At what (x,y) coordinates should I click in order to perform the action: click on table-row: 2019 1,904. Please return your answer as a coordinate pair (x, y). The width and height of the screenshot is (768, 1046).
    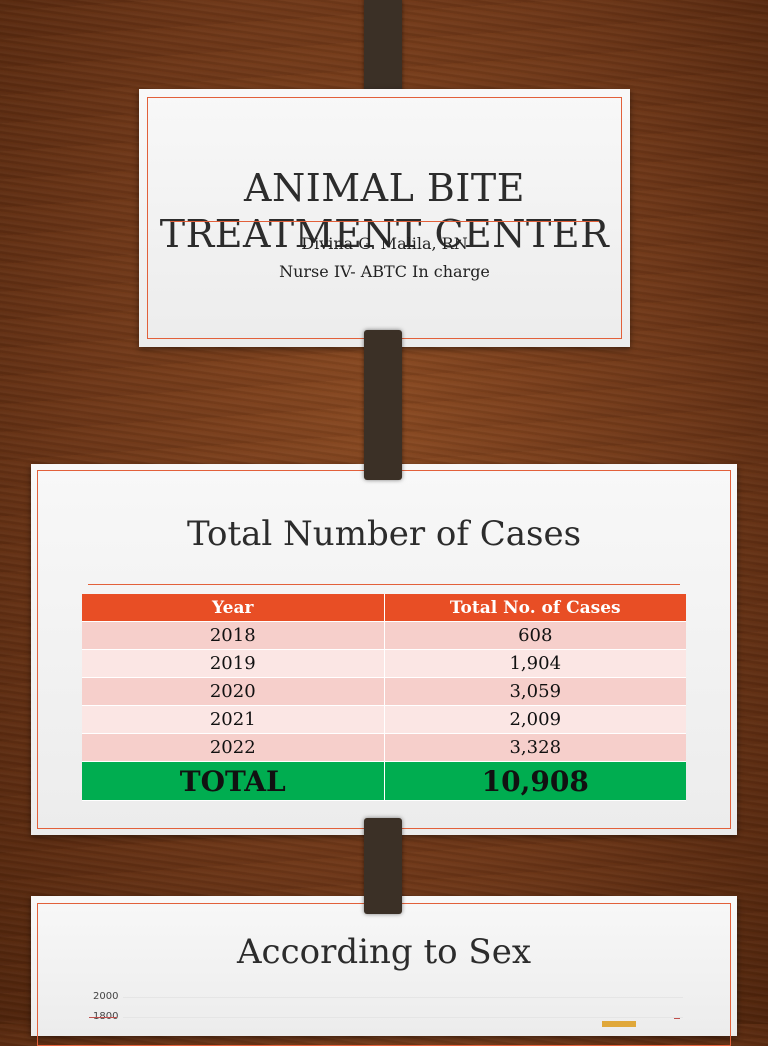
    Looking at the image, I should click on (384, 664).